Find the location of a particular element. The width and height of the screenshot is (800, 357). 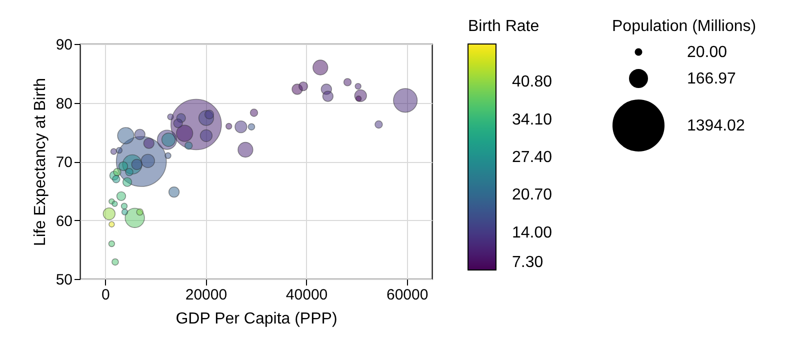

y-tick-label: 80 is located at coordinates (64, 103).